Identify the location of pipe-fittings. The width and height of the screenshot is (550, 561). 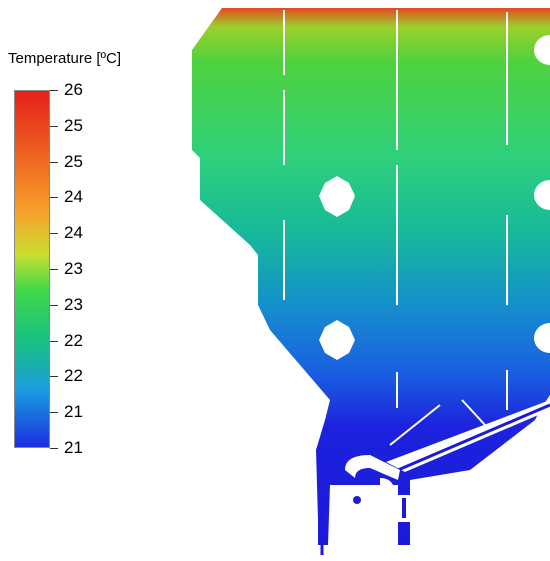
(365, 505).